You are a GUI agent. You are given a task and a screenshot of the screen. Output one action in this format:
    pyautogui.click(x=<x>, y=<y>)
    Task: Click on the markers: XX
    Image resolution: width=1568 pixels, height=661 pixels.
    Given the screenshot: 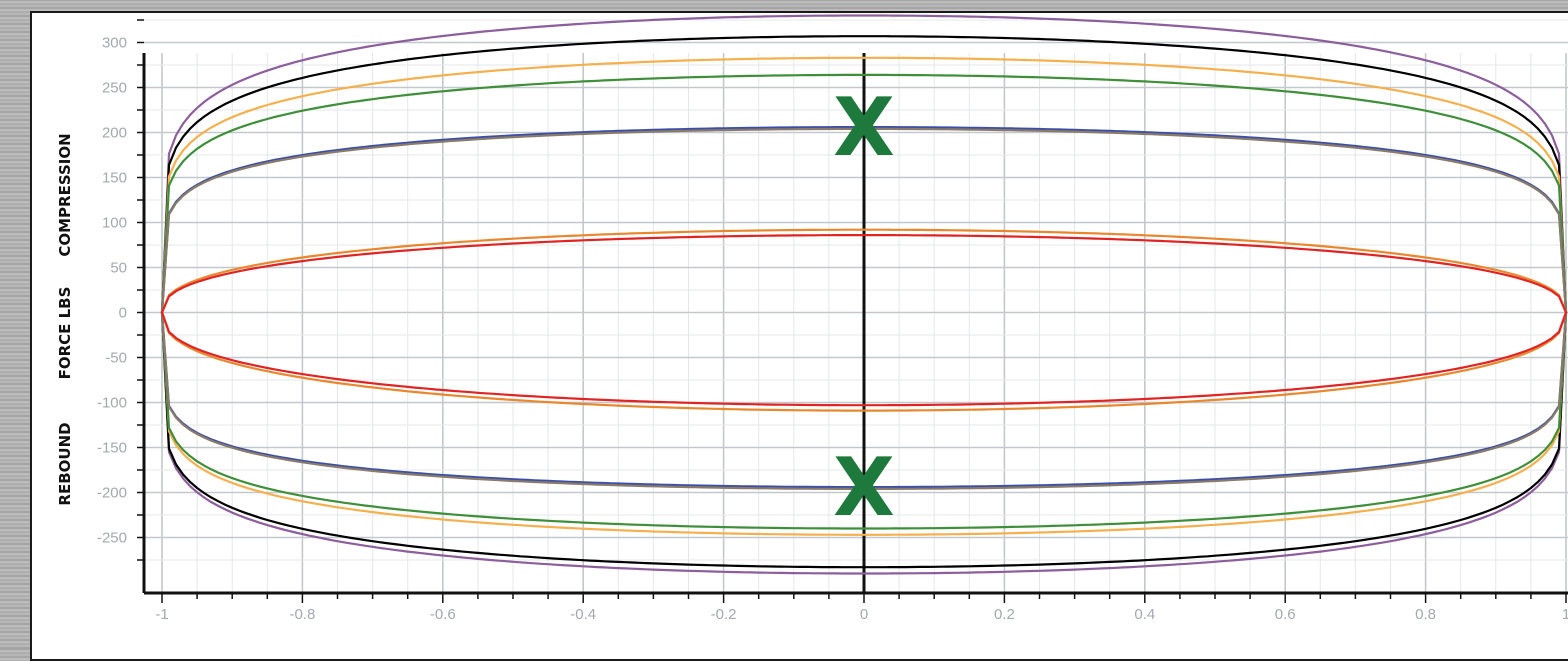 What is the action you would take?
    pyautogui.click(x=864, y=307)
    